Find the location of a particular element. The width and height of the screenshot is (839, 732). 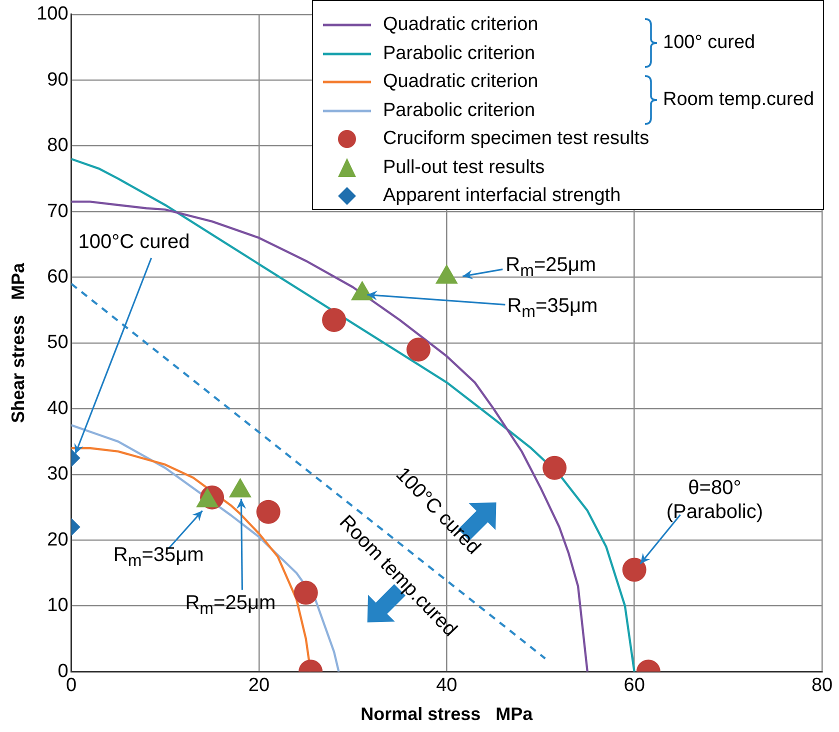

x-tick-label: 60 is located at coordinates (634, 685).